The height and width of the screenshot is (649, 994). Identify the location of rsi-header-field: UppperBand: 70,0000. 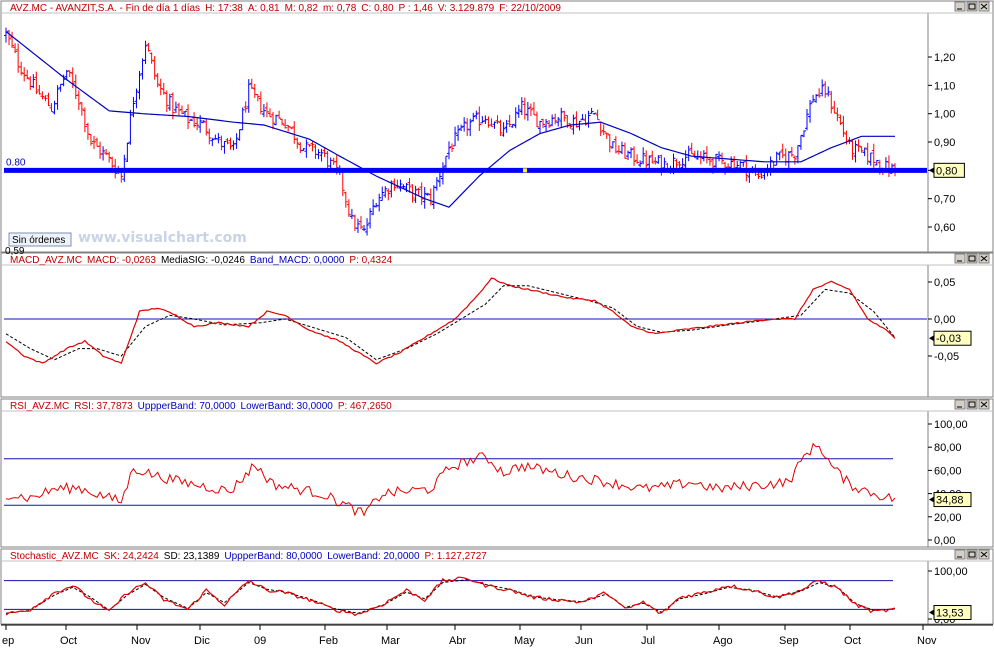
(187, 406).